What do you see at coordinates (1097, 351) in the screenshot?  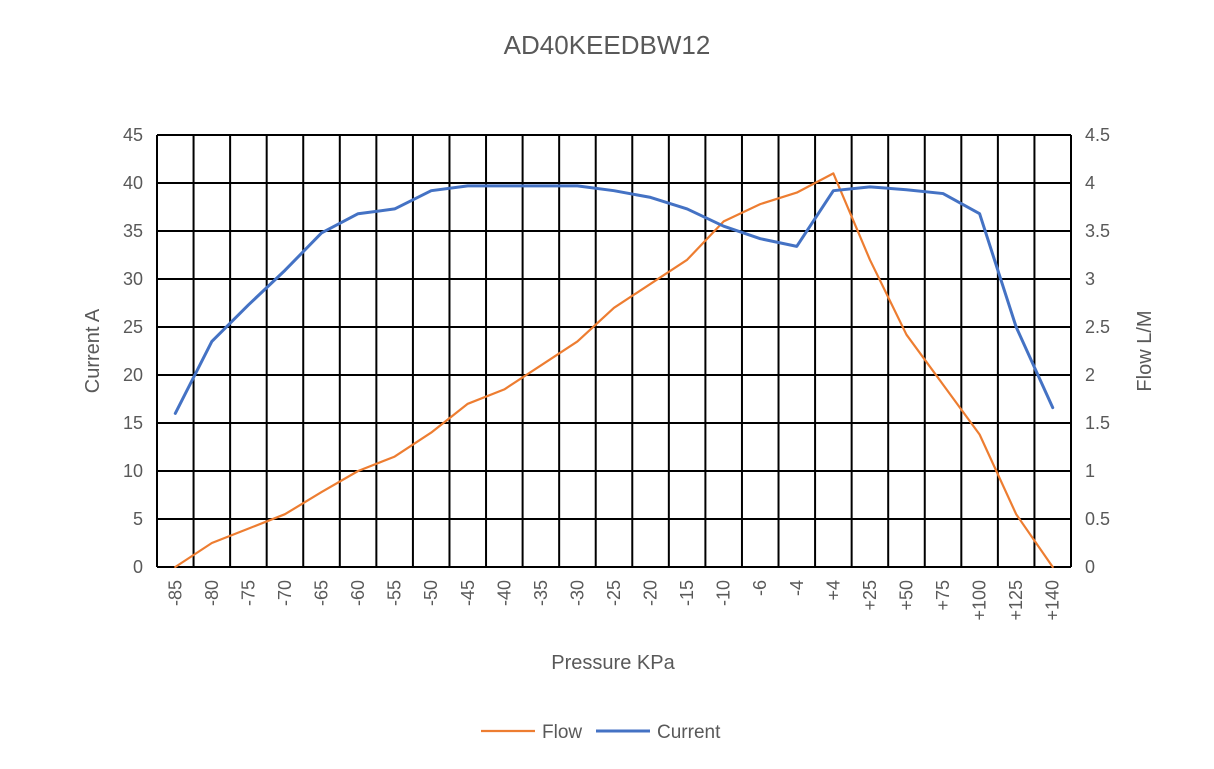 I see `right-axis-ticks: 0 0.5 1 1.5 2 2.5 3 3.5 4 4.5` at bounding box center [1097, 351].